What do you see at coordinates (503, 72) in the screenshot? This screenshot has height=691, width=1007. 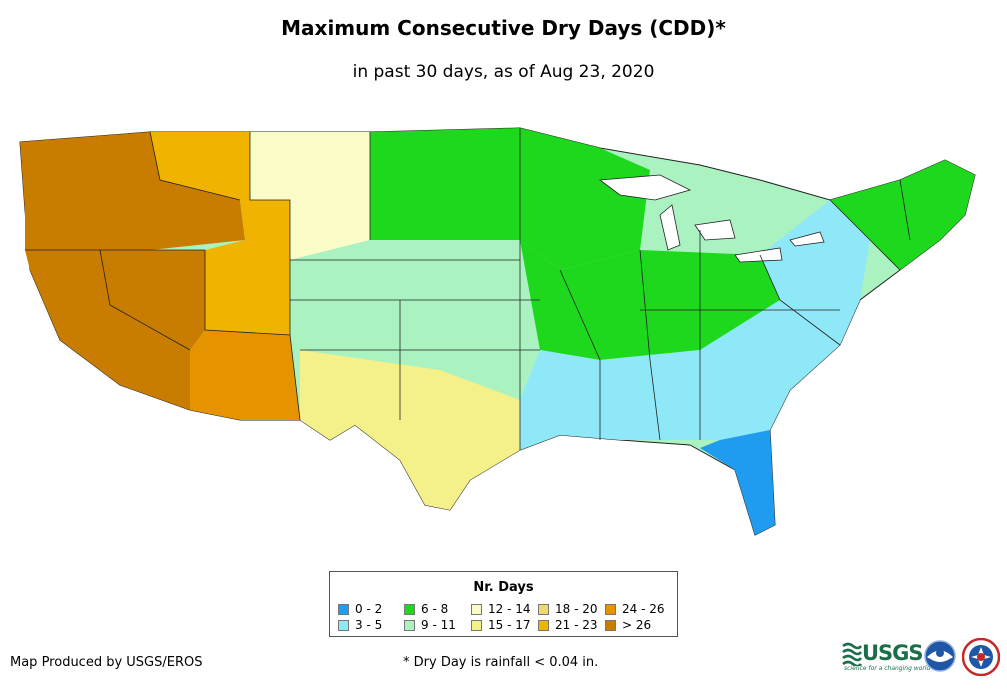 I see `map-subtitle: in past 30 days, as of Aug 23, 2020` at bounding box center [503, 72].